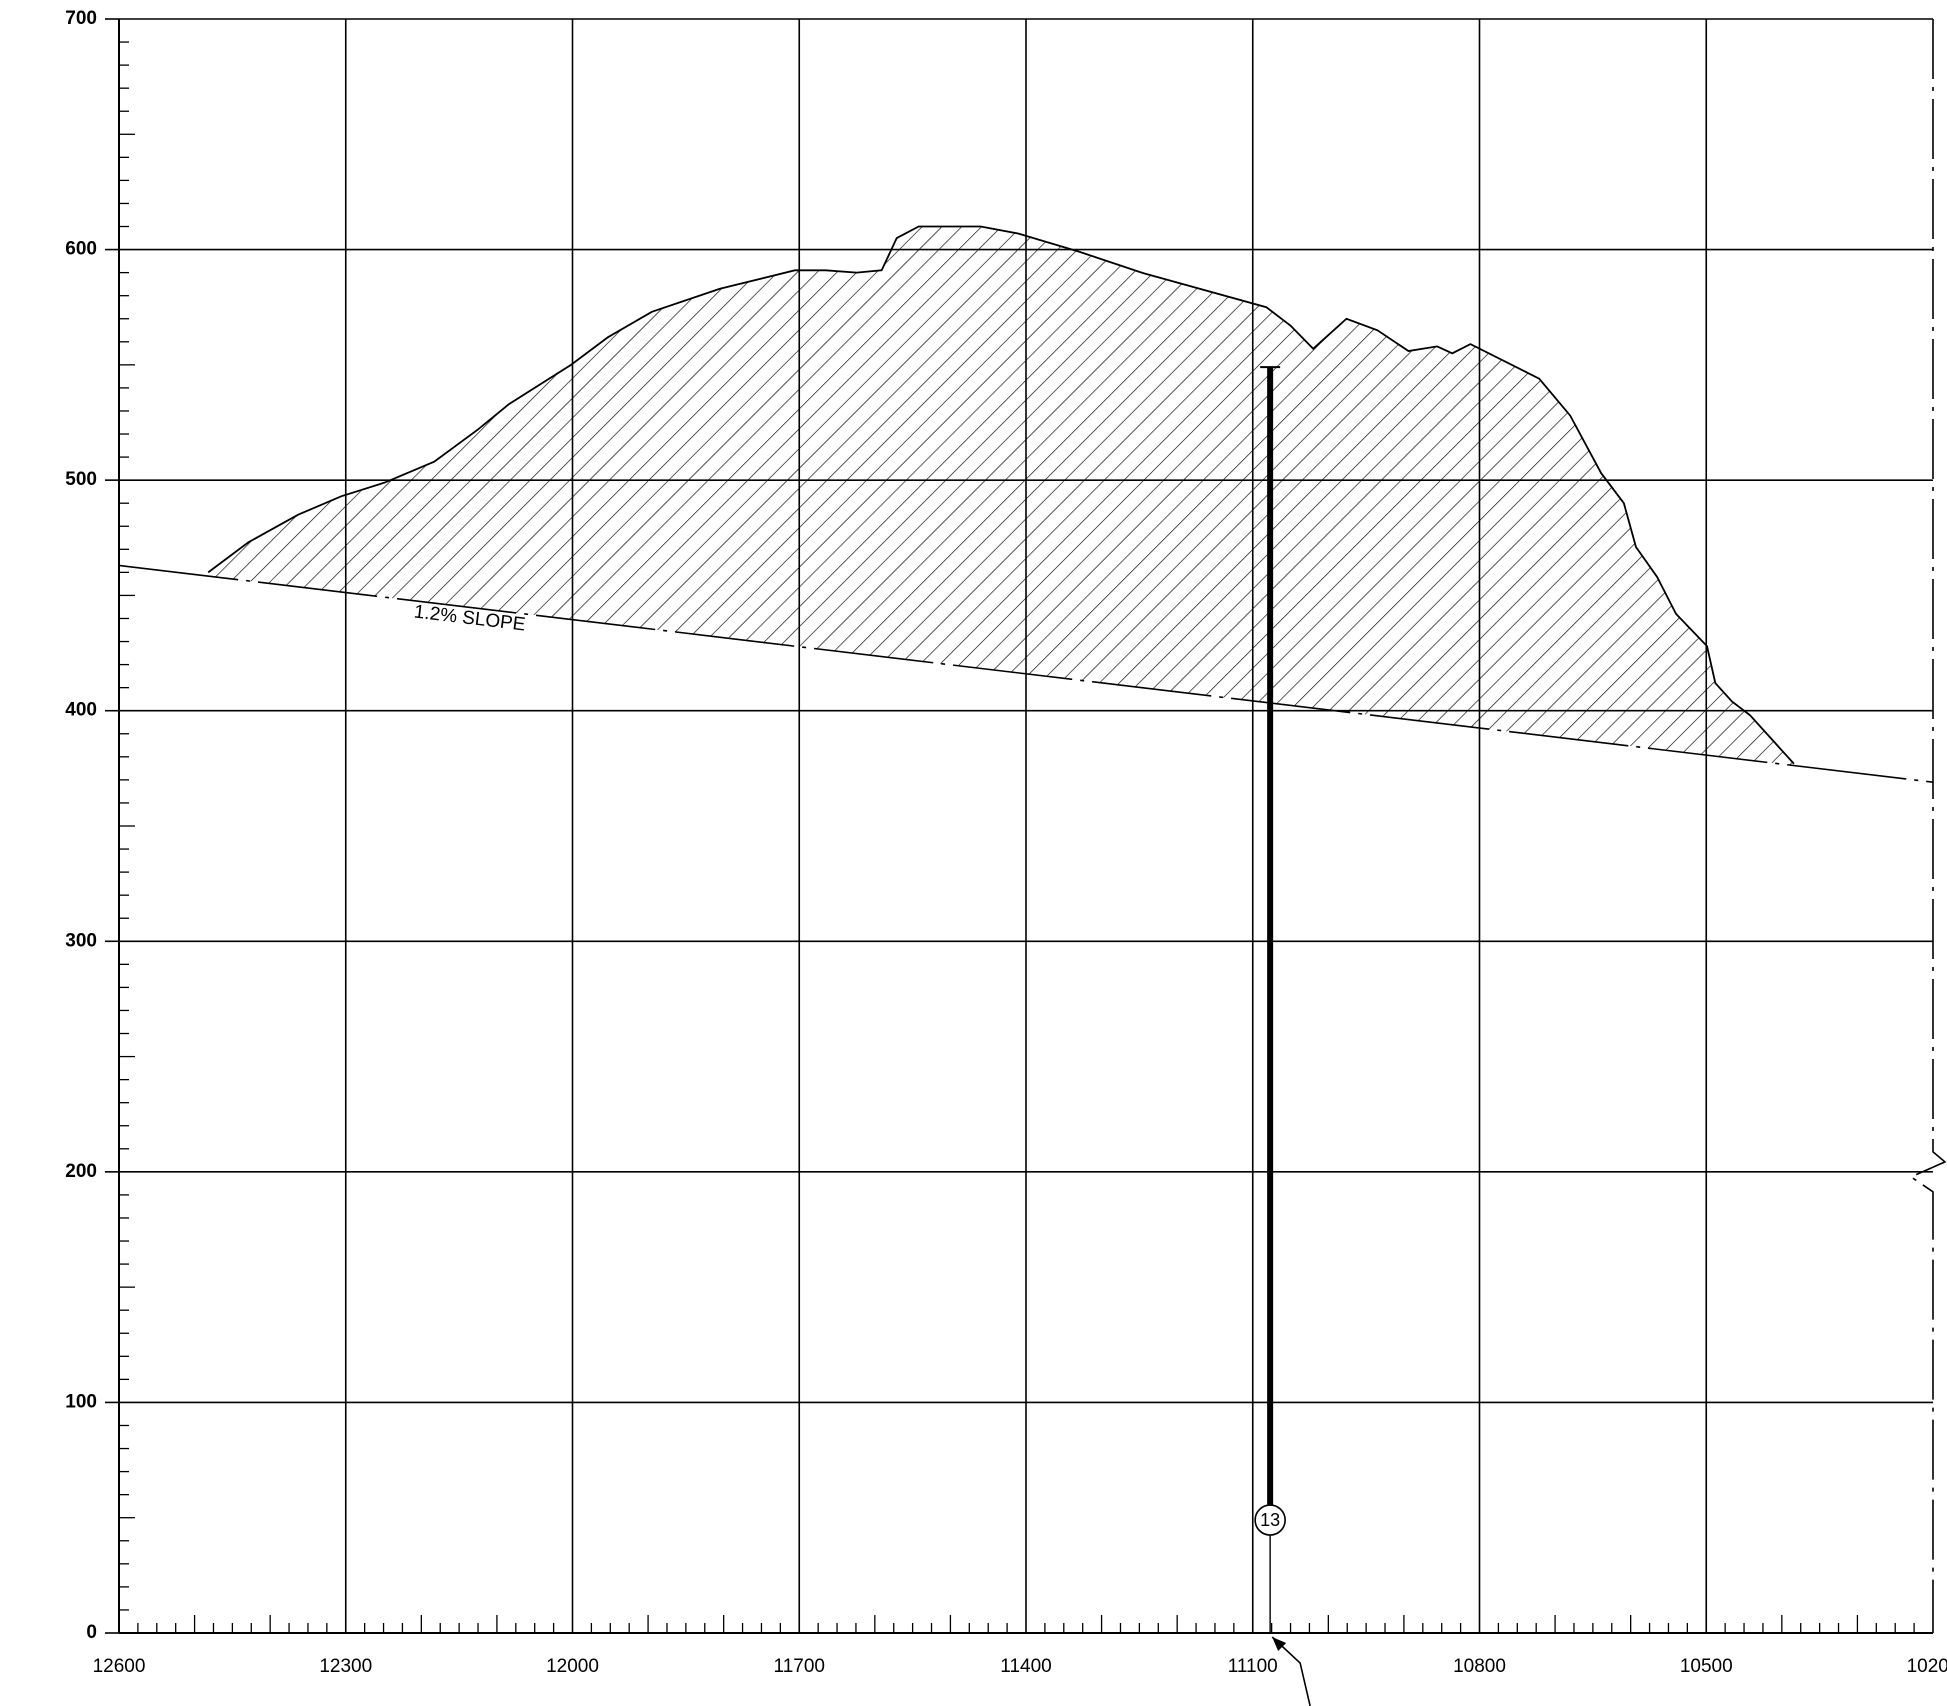 The width and height of the screenshot is (1947, 1706). I want to click on y-tick-label: 0, so click(91, 1632).